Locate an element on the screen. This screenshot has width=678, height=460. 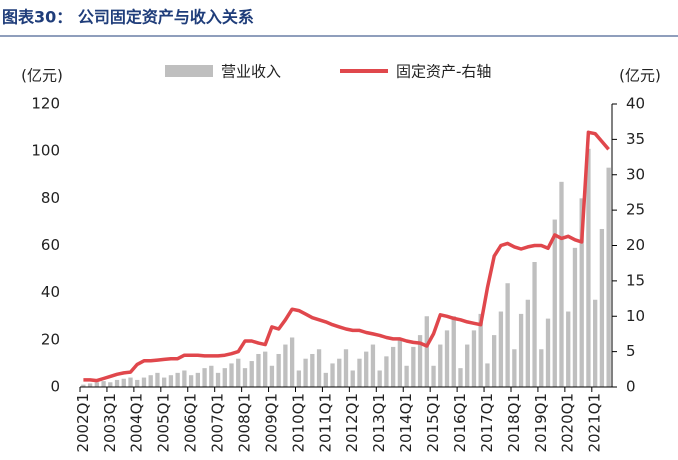
y-tick-label: 40 is located at coordinates (50, 292).